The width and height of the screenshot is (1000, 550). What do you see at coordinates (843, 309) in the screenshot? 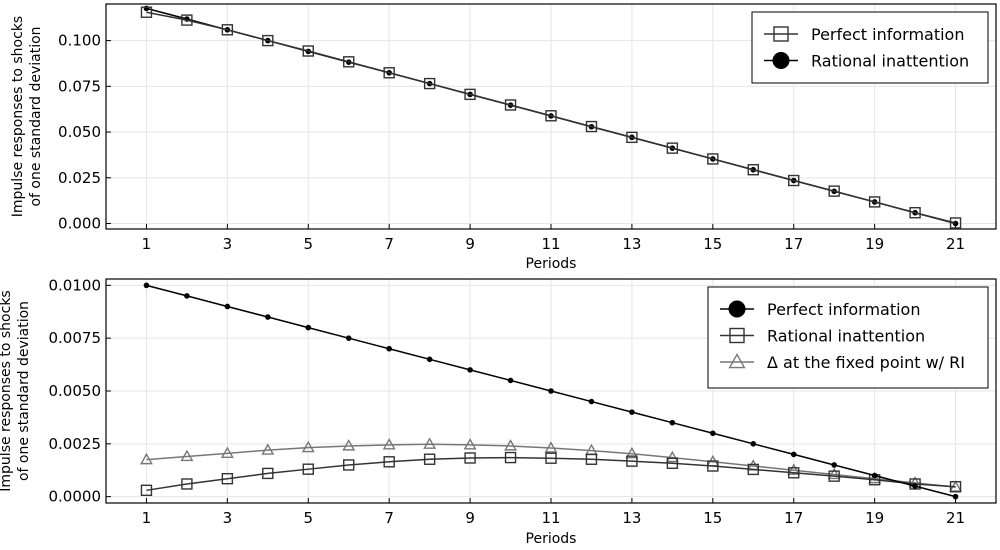
I see `legend-label: Perfect information` at bounding box center [843, 309].